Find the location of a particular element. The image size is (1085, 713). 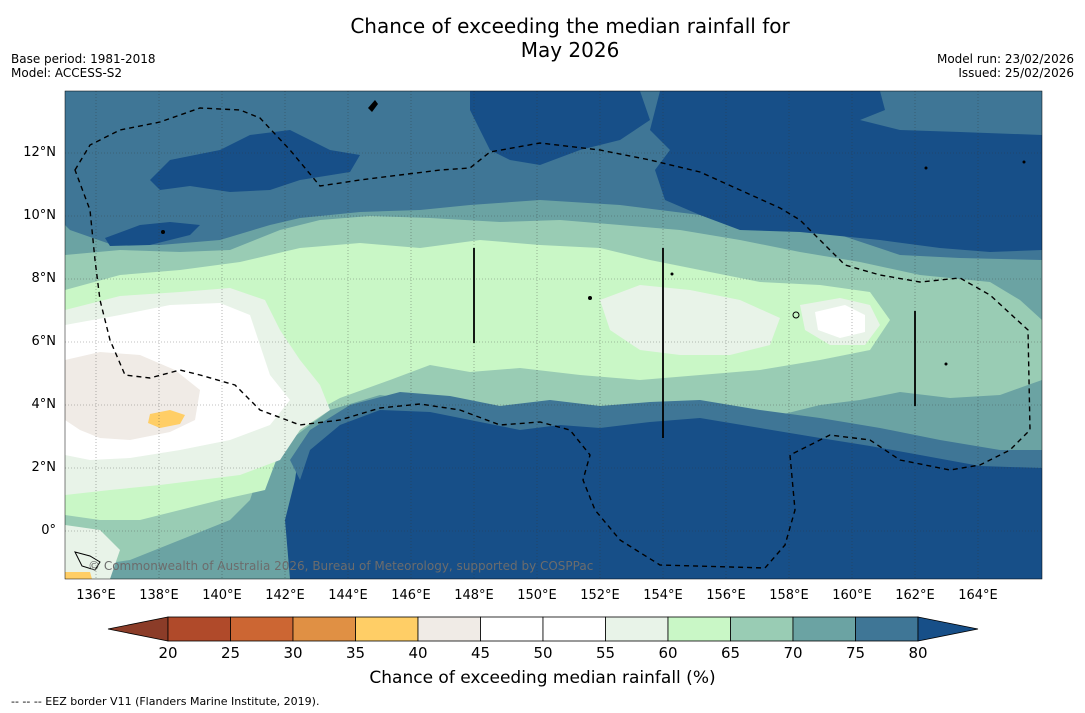

lon-tick-label: 148°E is located at coordinates (474, 595).